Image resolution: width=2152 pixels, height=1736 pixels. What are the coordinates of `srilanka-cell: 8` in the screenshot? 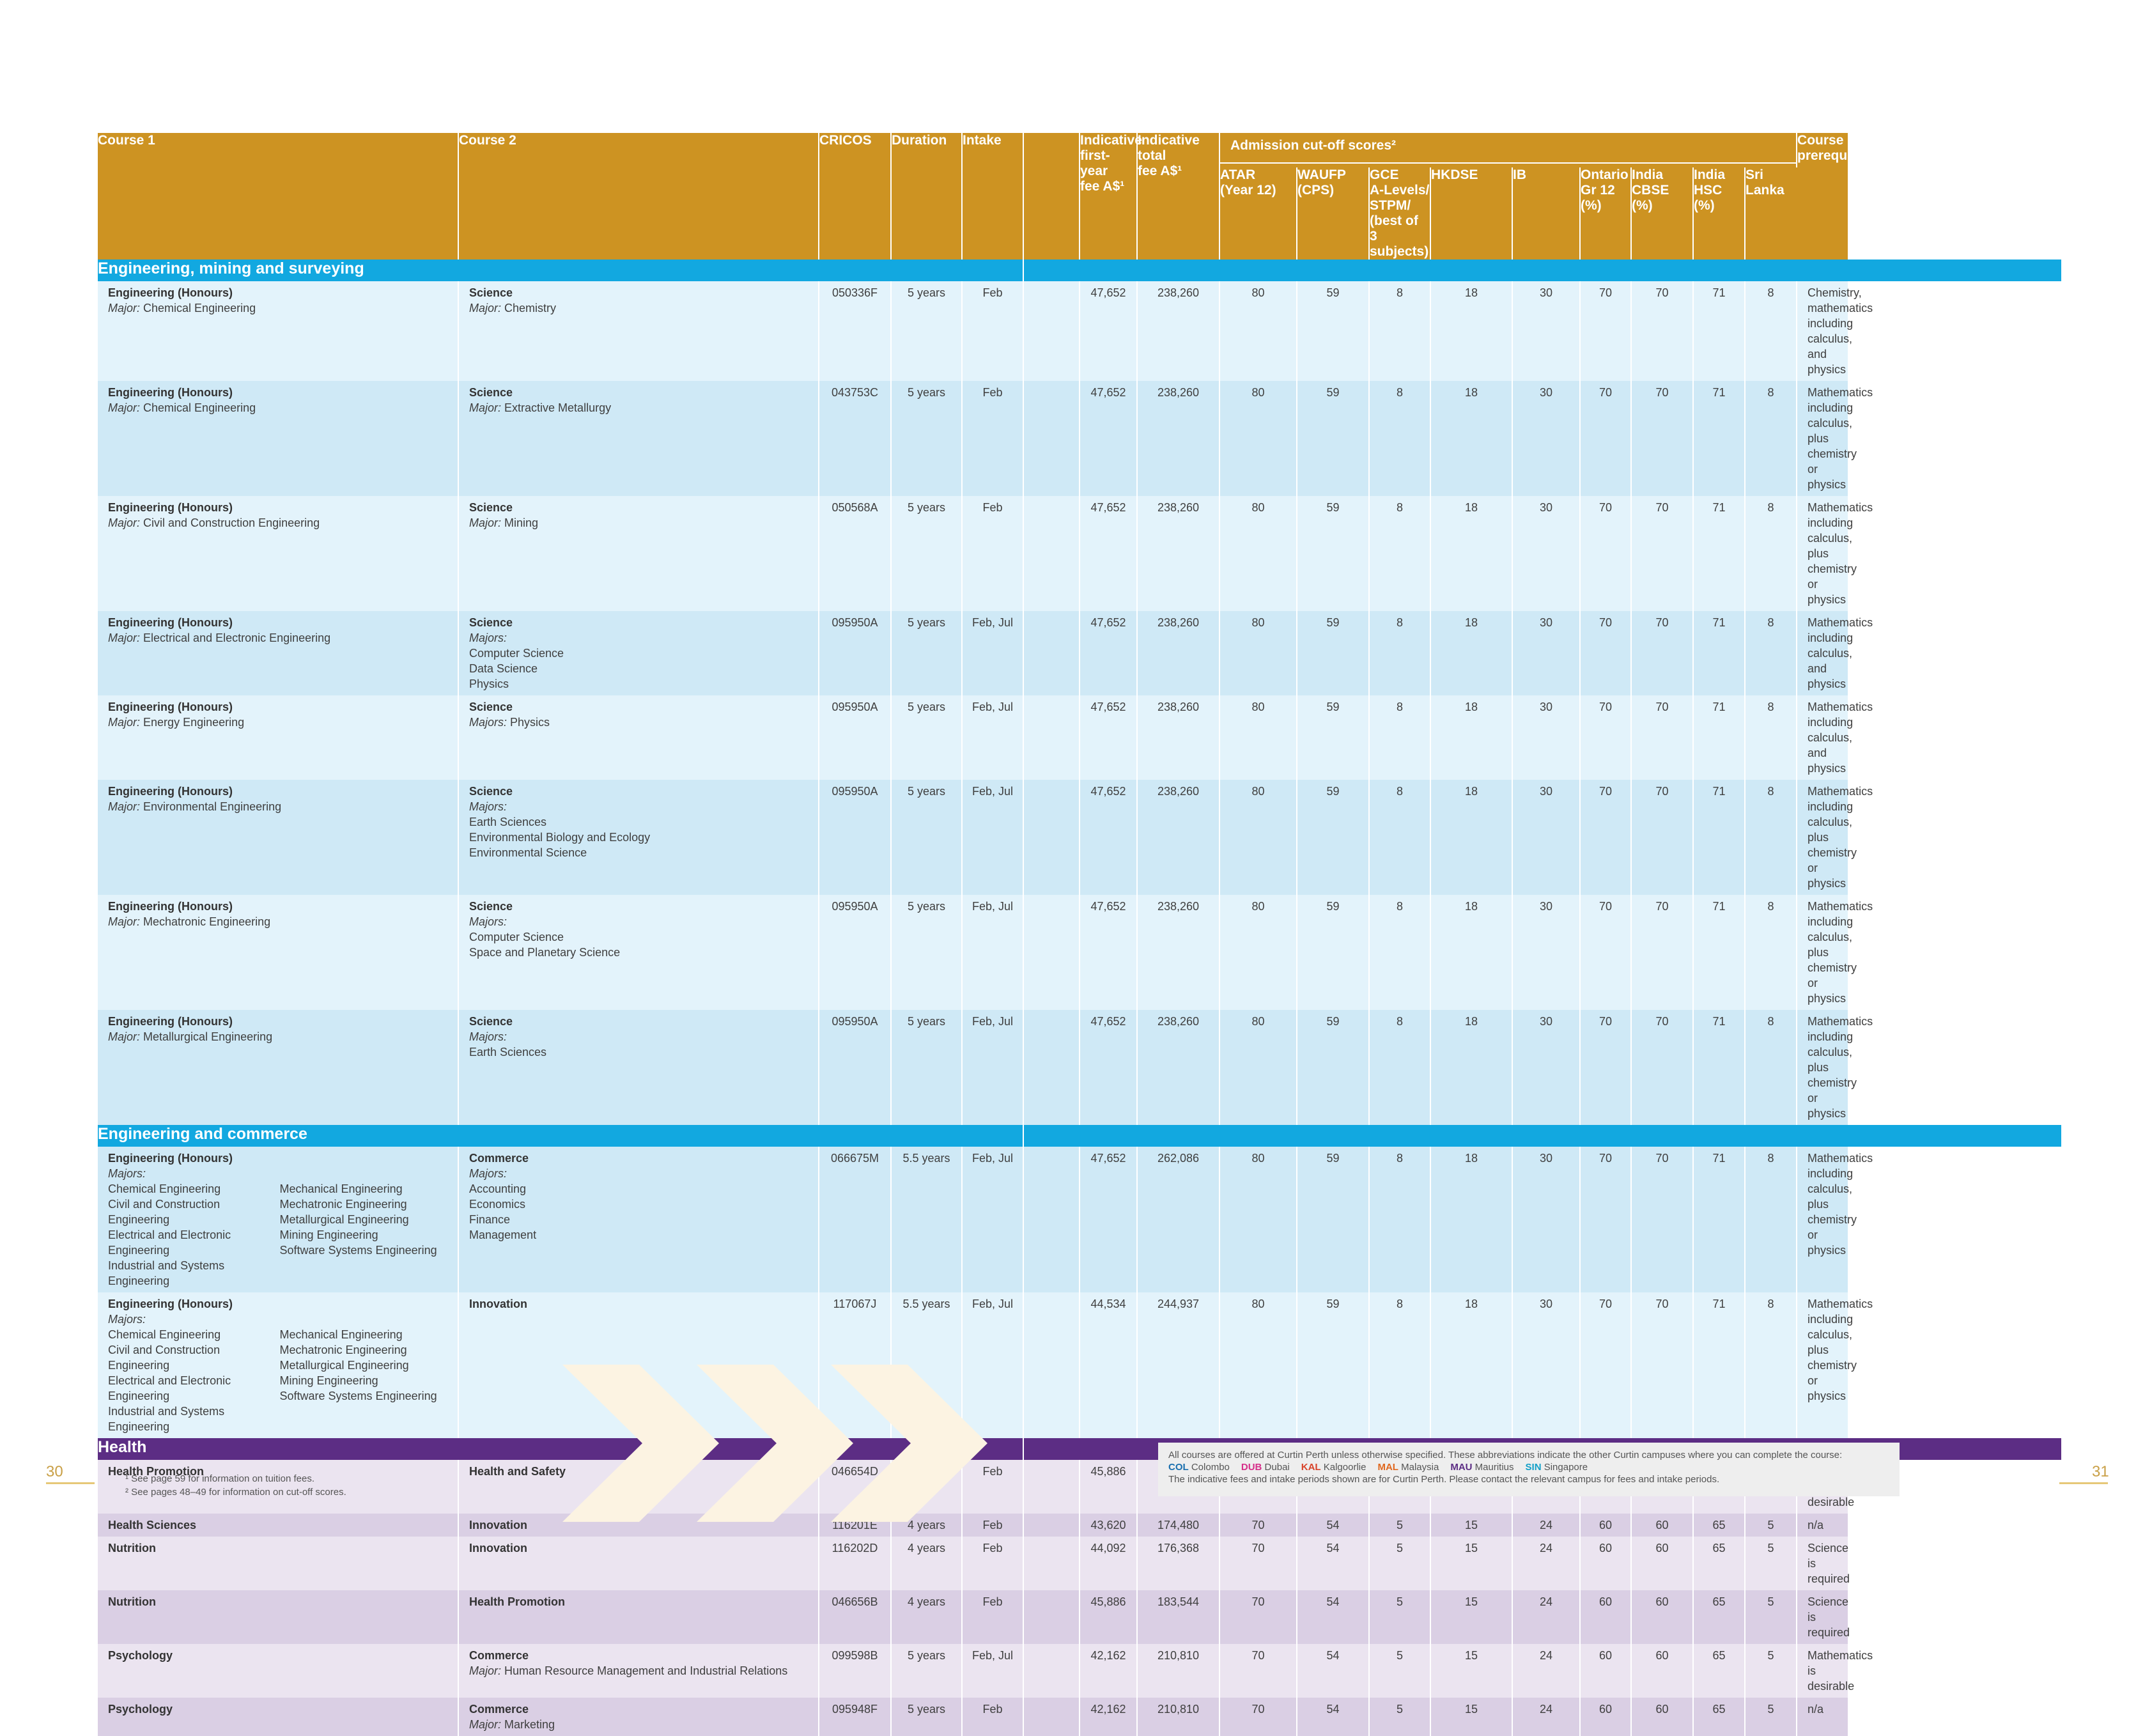 It's located at (1772, 1365).